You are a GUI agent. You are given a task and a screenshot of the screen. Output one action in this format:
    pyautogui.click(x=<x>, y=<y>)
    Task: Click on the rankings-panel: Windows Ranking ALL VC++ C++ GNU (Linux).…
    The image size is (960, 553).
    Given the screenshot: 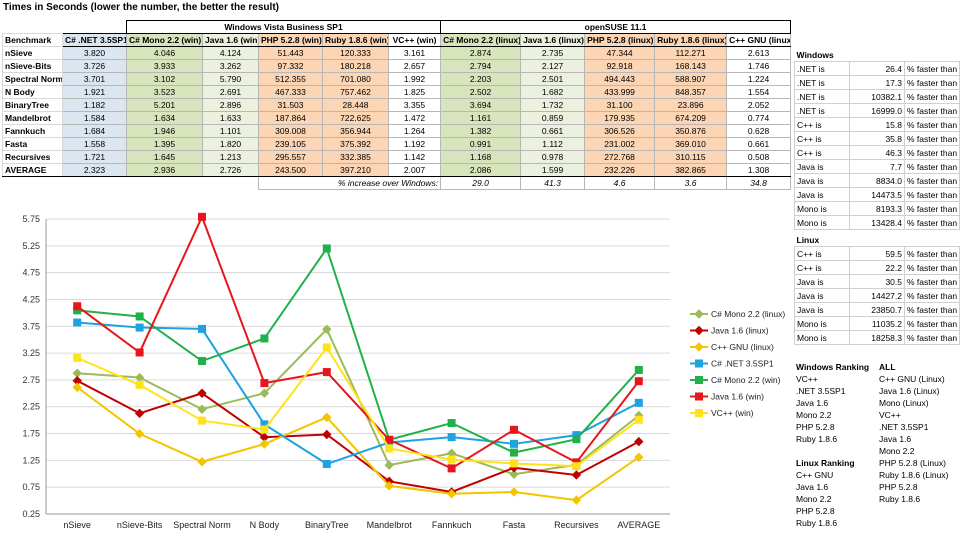 What is the action you would take?
    pyautogui.click(x=877, y=457)
    